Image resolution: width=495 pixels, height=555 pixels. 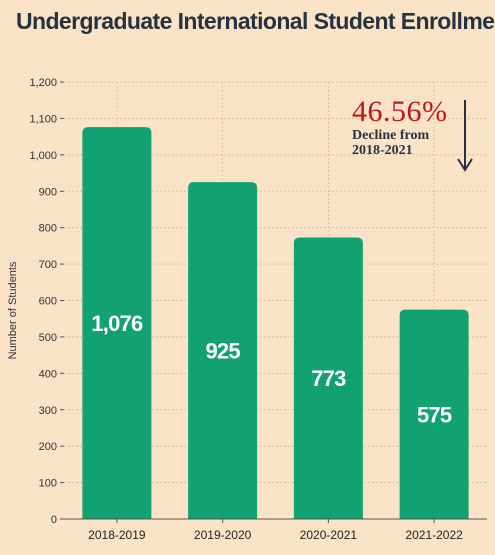 What do you see at coordinates (382, 150) in the screenshot?
I see `decline-text-line-2: 2018-2021` at bounding box center [382, 150].